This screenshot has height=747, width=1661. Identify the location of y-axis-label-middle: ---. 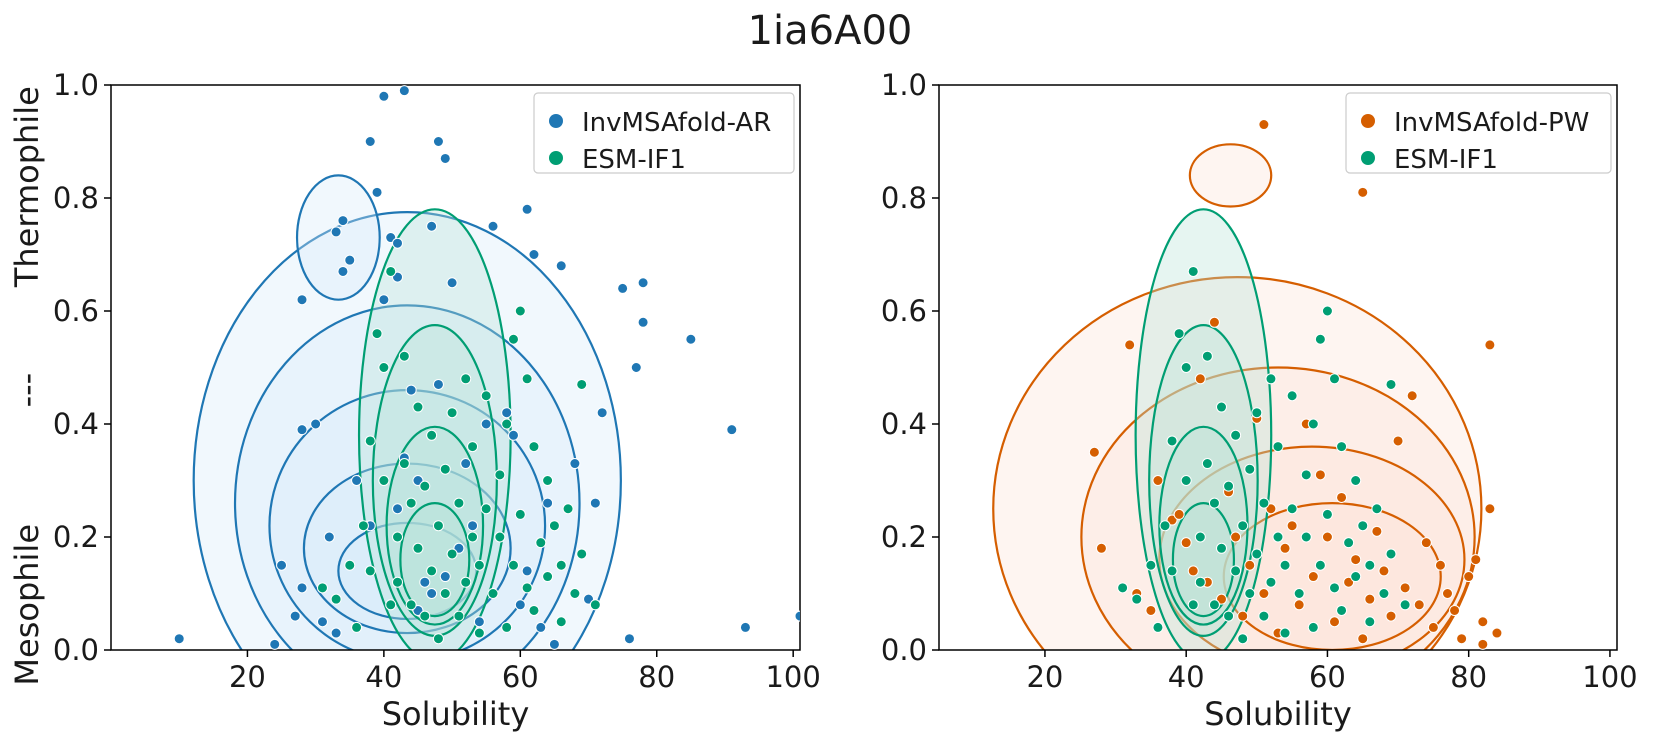
(27, 390).